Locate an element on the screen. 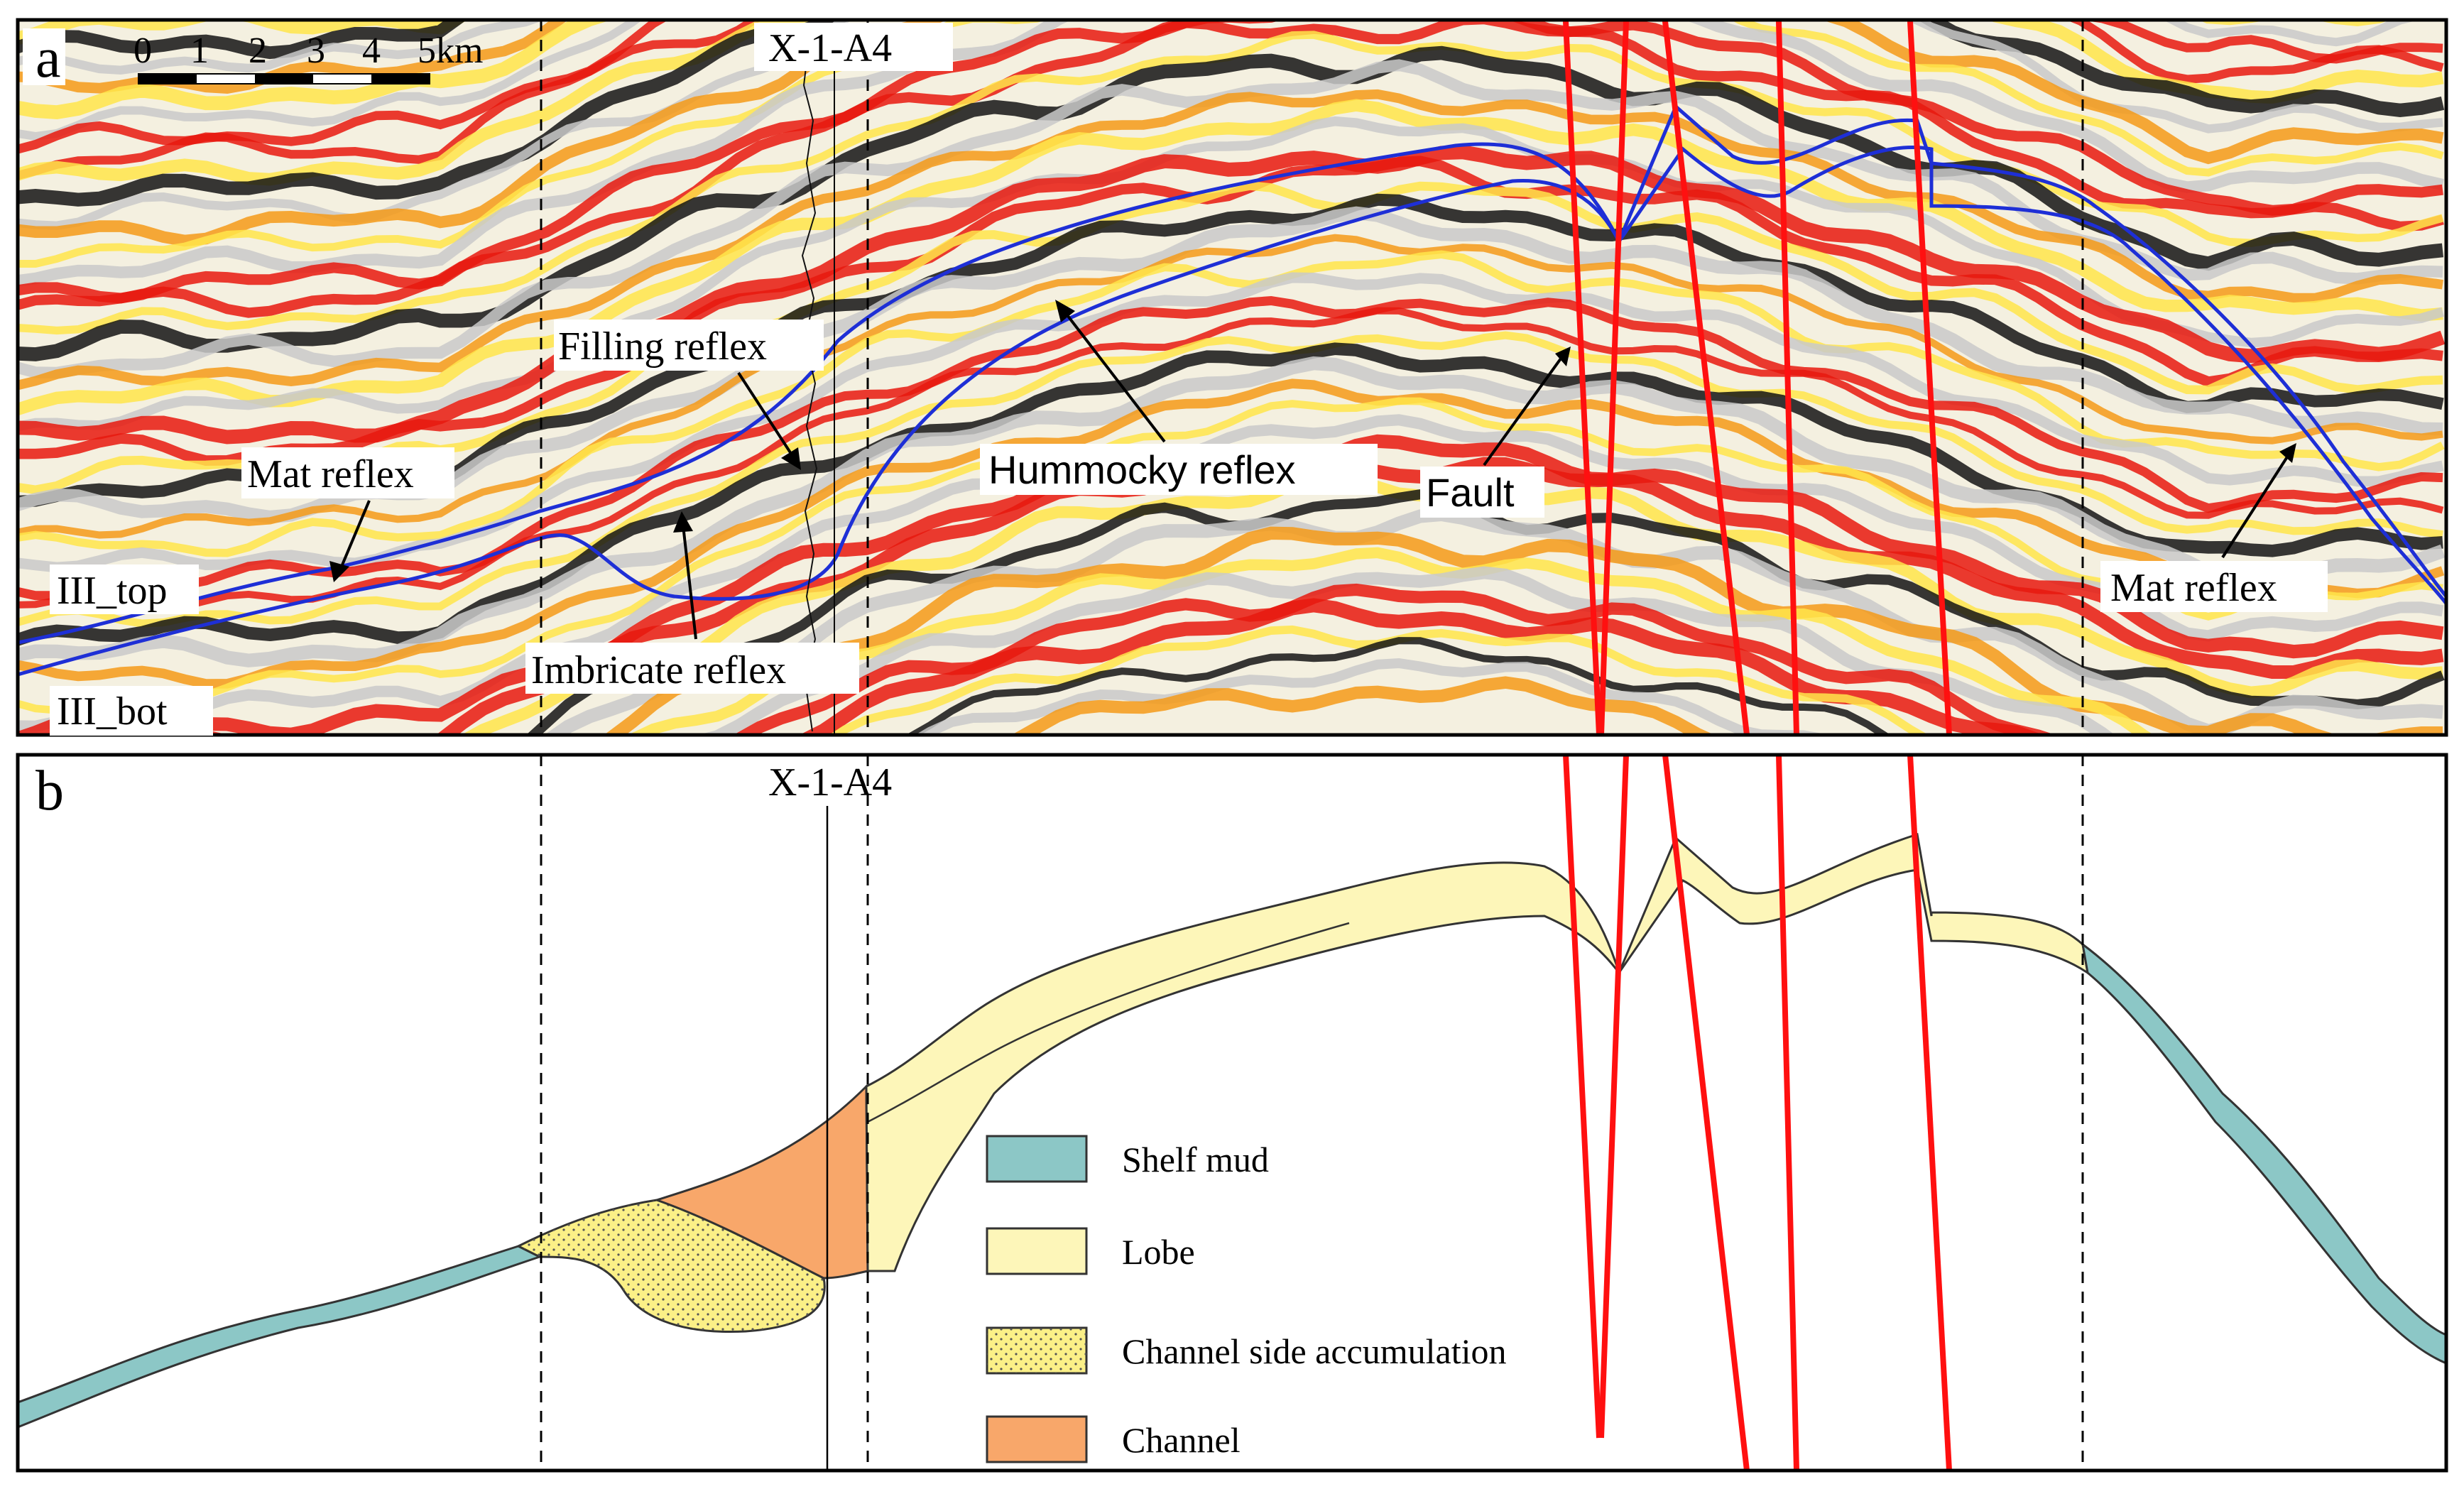 The width and height of the screenshot is (2464, 1489). hummocky-reflex-label: Hummocky reflex is located at coordinates (1142, 470).